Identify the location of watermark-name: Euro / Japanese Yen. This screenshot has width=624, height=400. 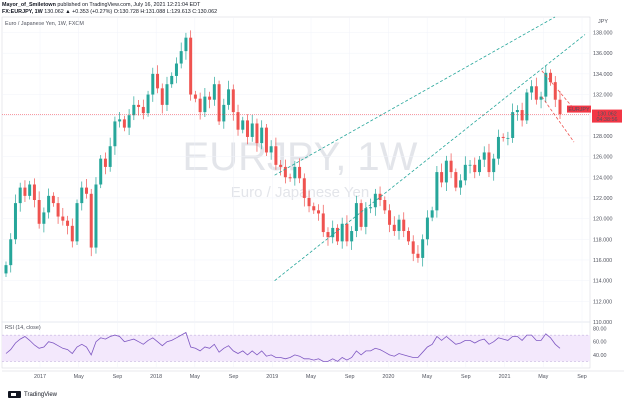
(300, 192).